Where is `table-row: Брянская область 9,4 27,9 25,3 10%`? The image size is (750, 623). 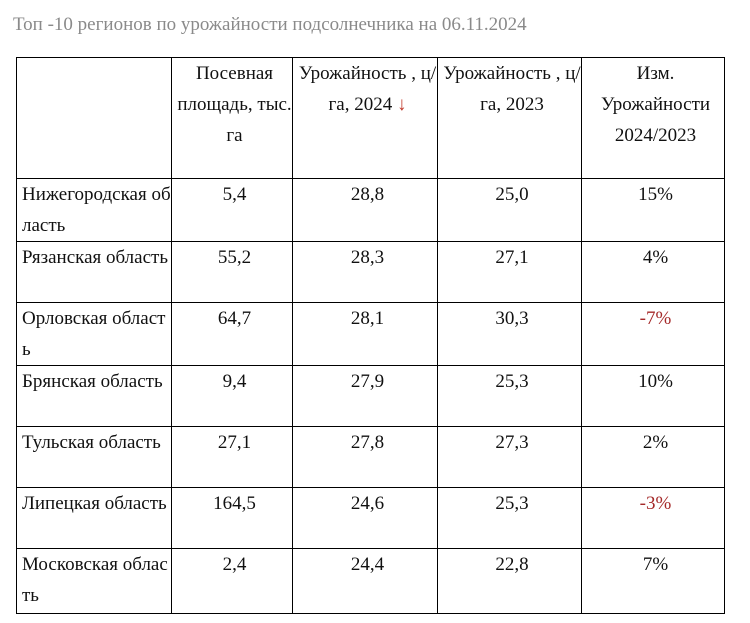
table-row: Брянская область 9,4 27,9 25,3 10% is located at coordinates (370, 396).